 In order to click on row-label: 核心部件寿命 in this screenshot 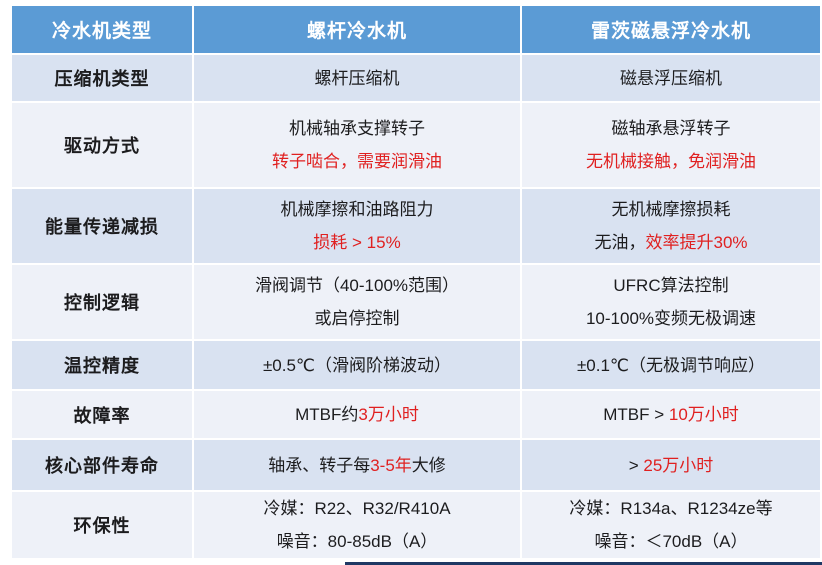, I will do `click(102, 465)`.